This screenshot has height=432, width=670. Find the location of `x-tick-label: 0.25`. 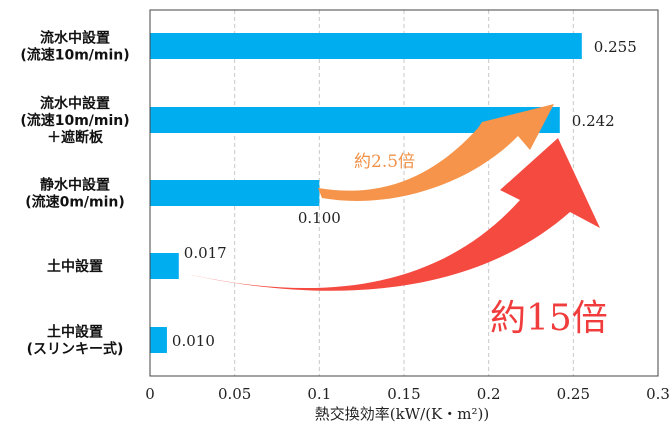

x-tick-label: 0.25 is located at coordinates (573, 394).